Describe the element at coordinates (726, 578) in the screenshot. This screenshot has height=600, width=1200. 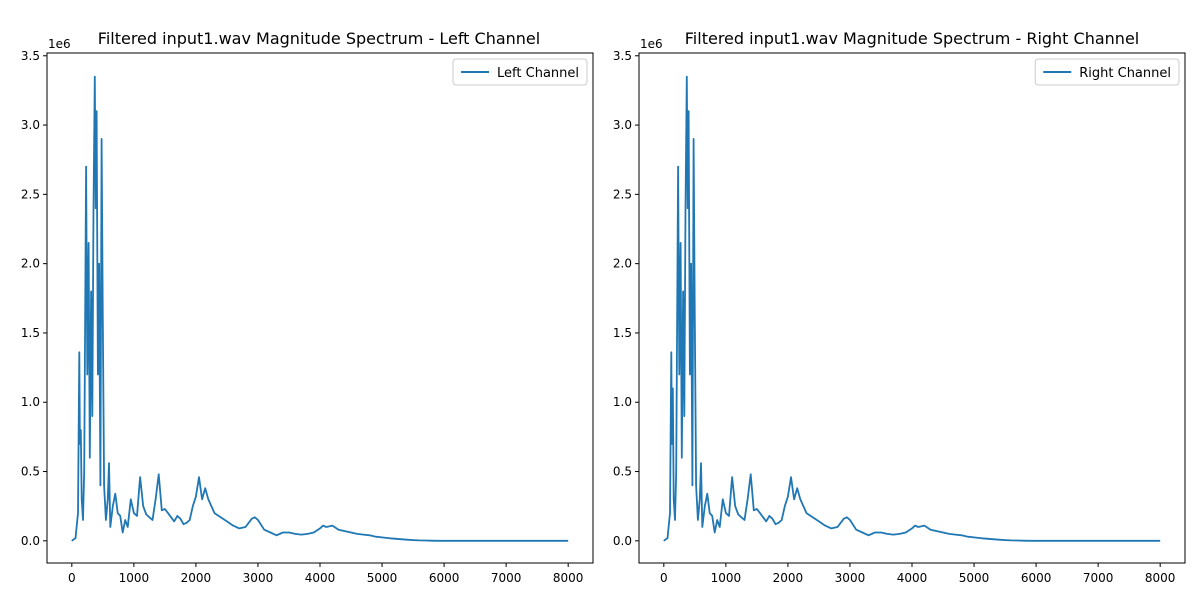
I see `right-x-tick-label: 1000` at that location.